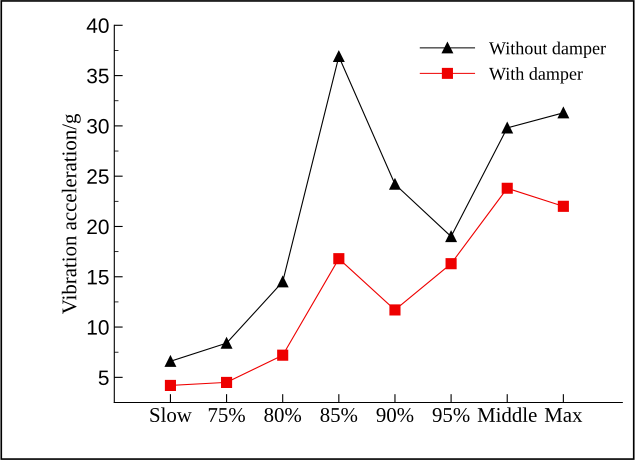 Image resolution: width=635 pixels, height=460 pixels. What do you see at coordinates (451, 415) in the screenshot?
I see `x-tick-label: 95%` at bounding box center [451, 415].